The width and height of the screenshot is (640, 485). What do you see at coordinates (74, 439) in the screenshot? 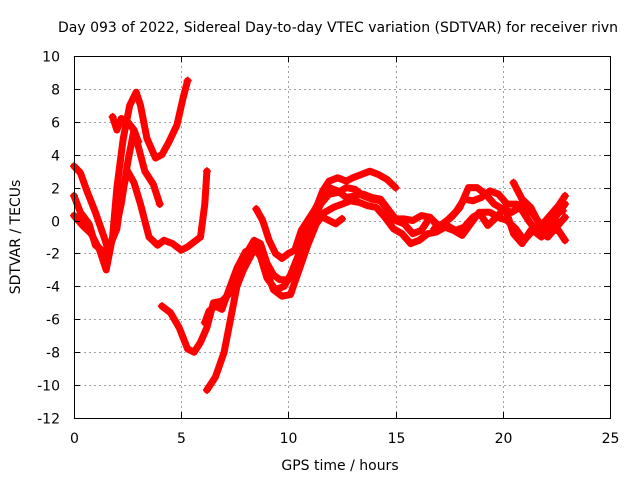
I see `x-tick-label: 0` at bounding box center [74, 439].